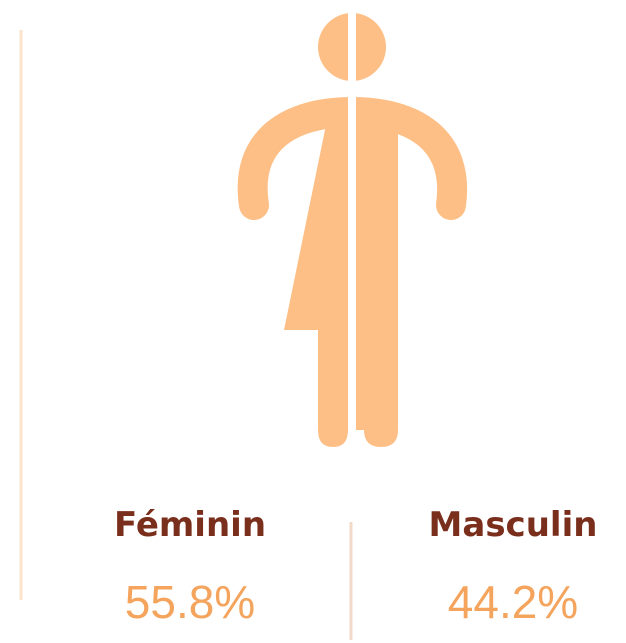  I want to click on split-gap, so click(352, 230).